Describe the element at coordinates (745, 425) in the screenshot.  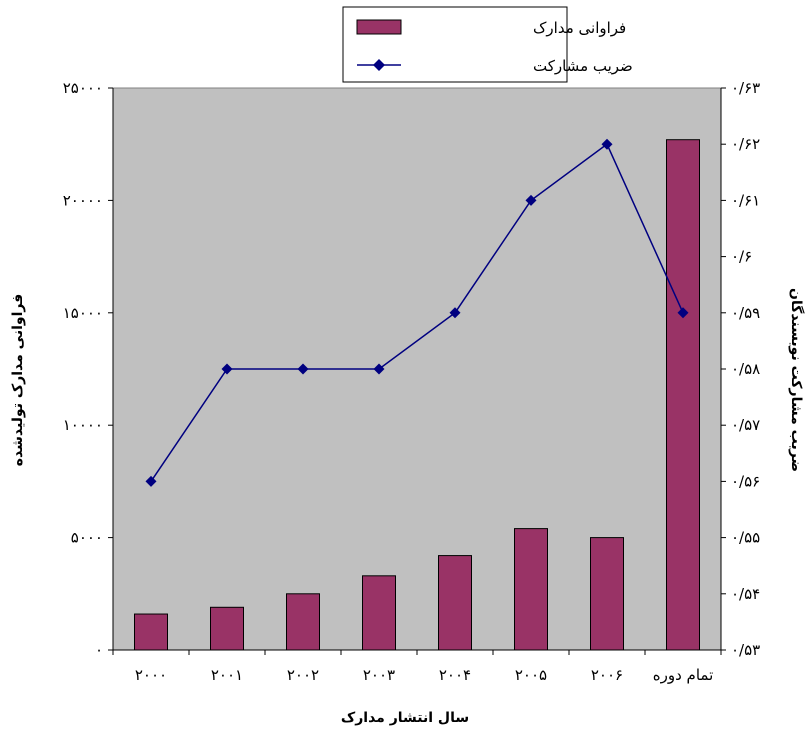
I see `right-tick-label: ۰/۵۷` at that location.